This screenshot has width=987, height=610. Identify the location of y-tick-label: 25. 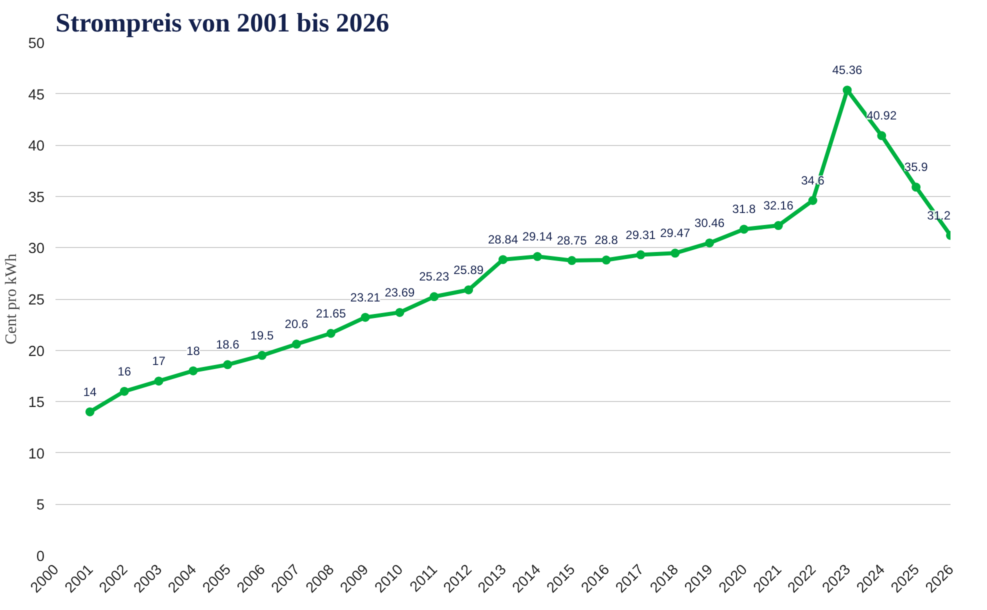
(36, 300).